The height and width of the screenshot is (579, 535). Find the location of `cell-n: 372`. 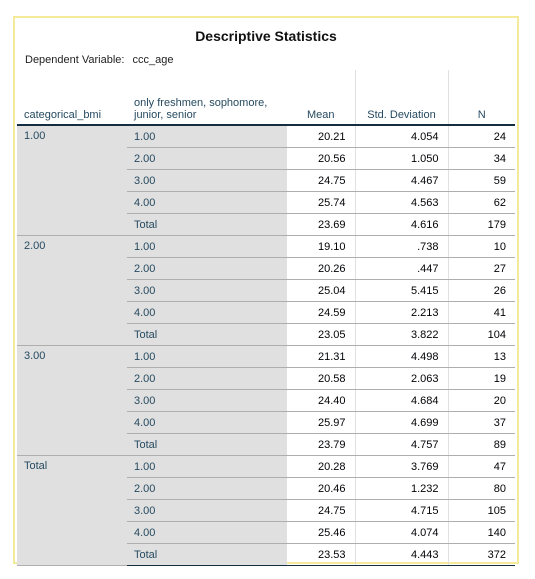

cell-n: 372 is located at coordinates (481, 554).